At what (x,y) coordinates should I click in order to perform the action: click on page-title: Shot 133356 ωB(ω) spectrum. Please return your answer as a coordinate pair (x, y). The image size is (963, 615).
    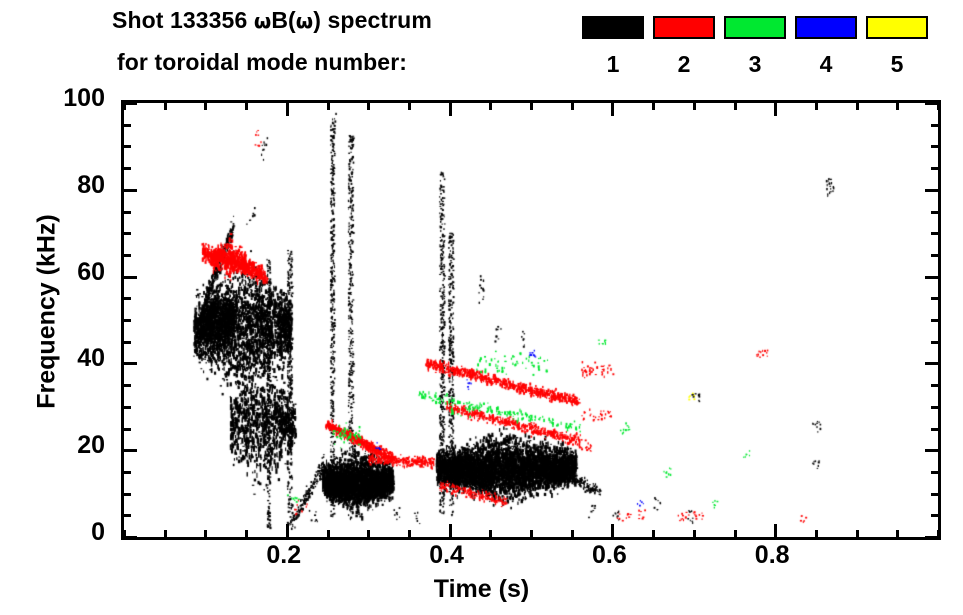
    Looking at the image, I should click on (272, 20).